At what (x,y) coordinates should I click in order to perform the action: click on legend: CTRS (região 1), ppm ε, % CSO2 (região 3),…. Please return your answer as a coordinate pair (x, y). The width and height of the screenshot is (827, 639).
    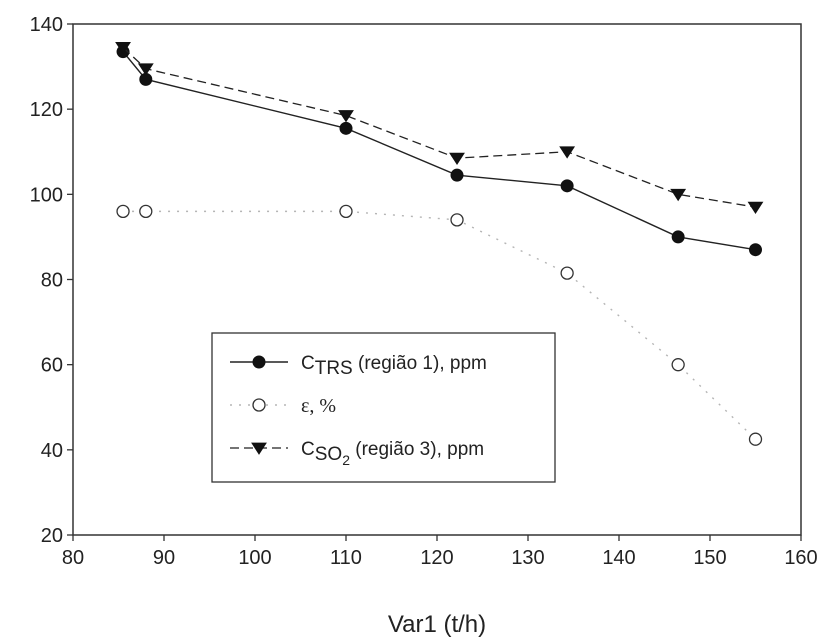
    Looking at the image, I should click on (383, 407).